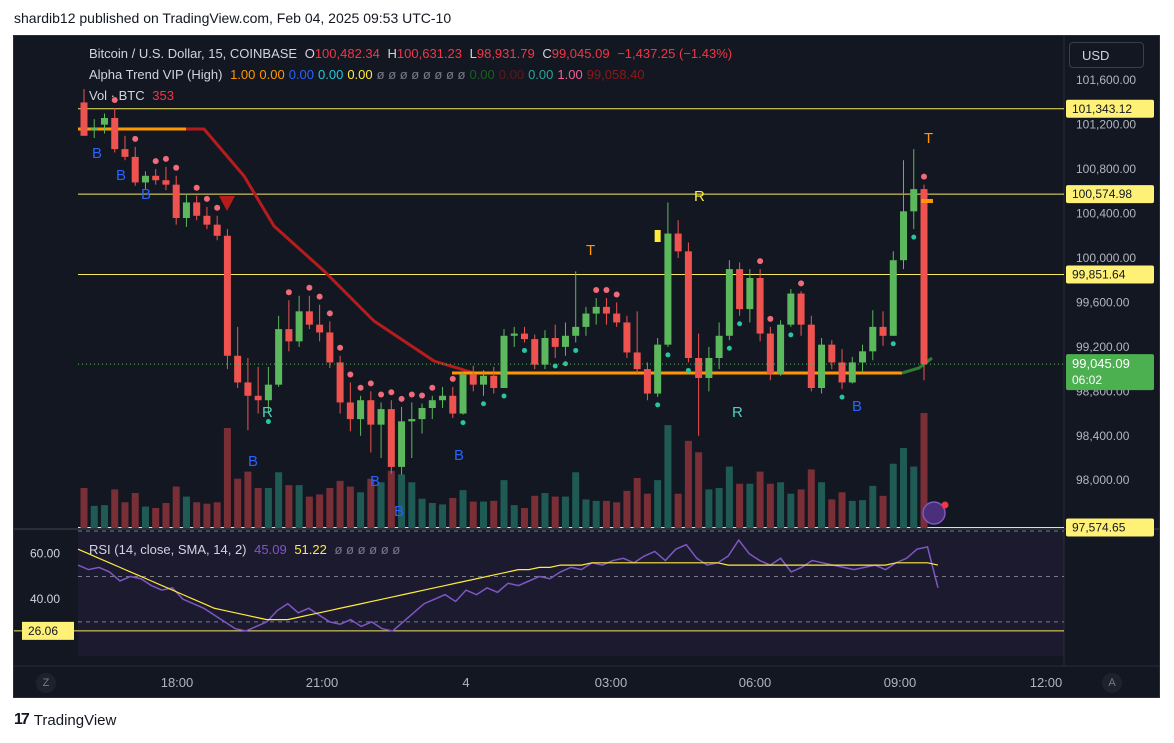 This screenshot has width=1174, height=743. I want to click on currency-button: USD, so click(1106, 55).